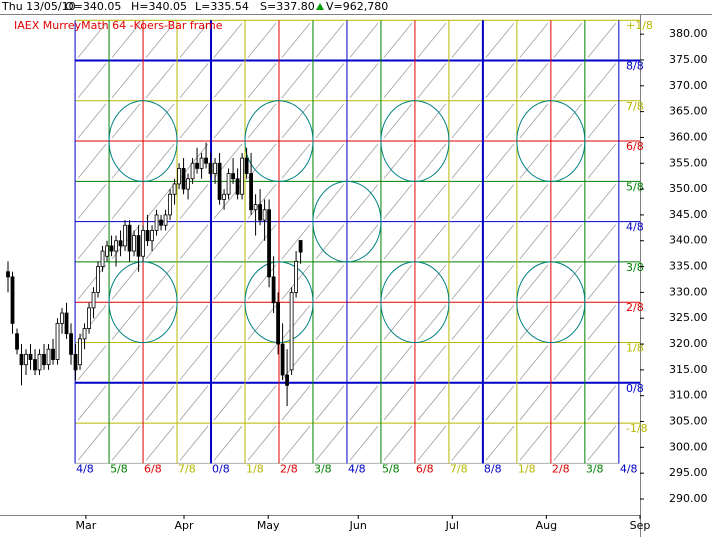  Describe the element at coordinates (688, 369) in the screenshot. I see `y-tick-label: 315.00` at that location.